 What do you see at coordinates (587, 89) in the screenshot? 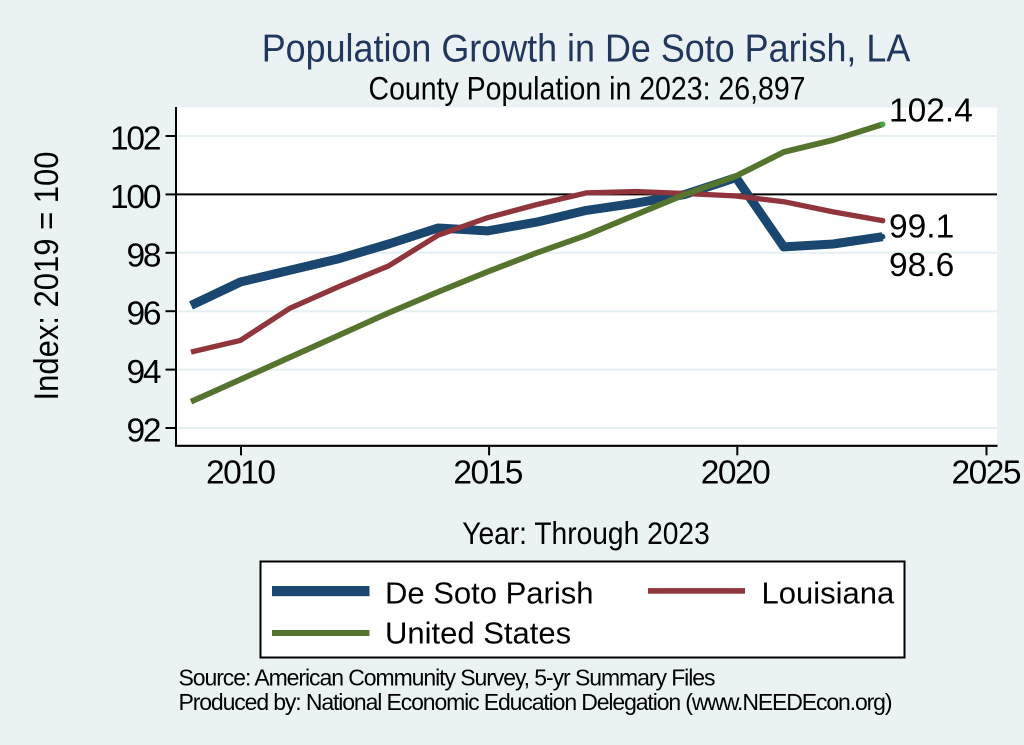
I see `svg-text:County Population in 2023: 26,: County Population in 2023: 26,897` at bounding box center [587, 89].